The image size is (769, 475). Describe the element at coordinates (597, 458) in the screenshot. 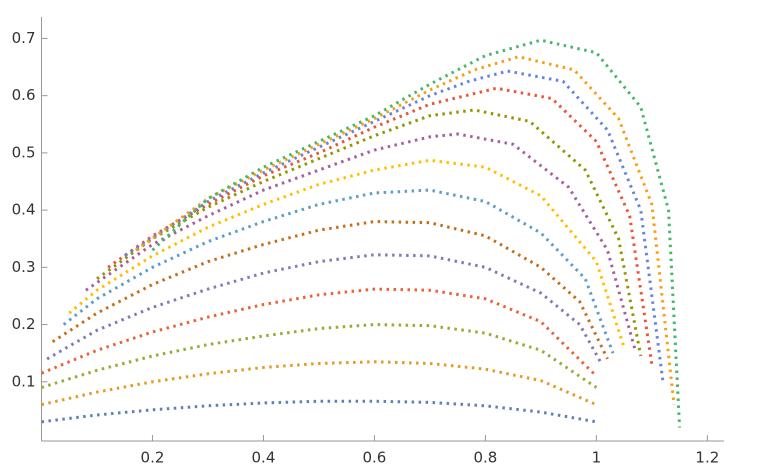

I see `x-tick-label: 1` at that location.